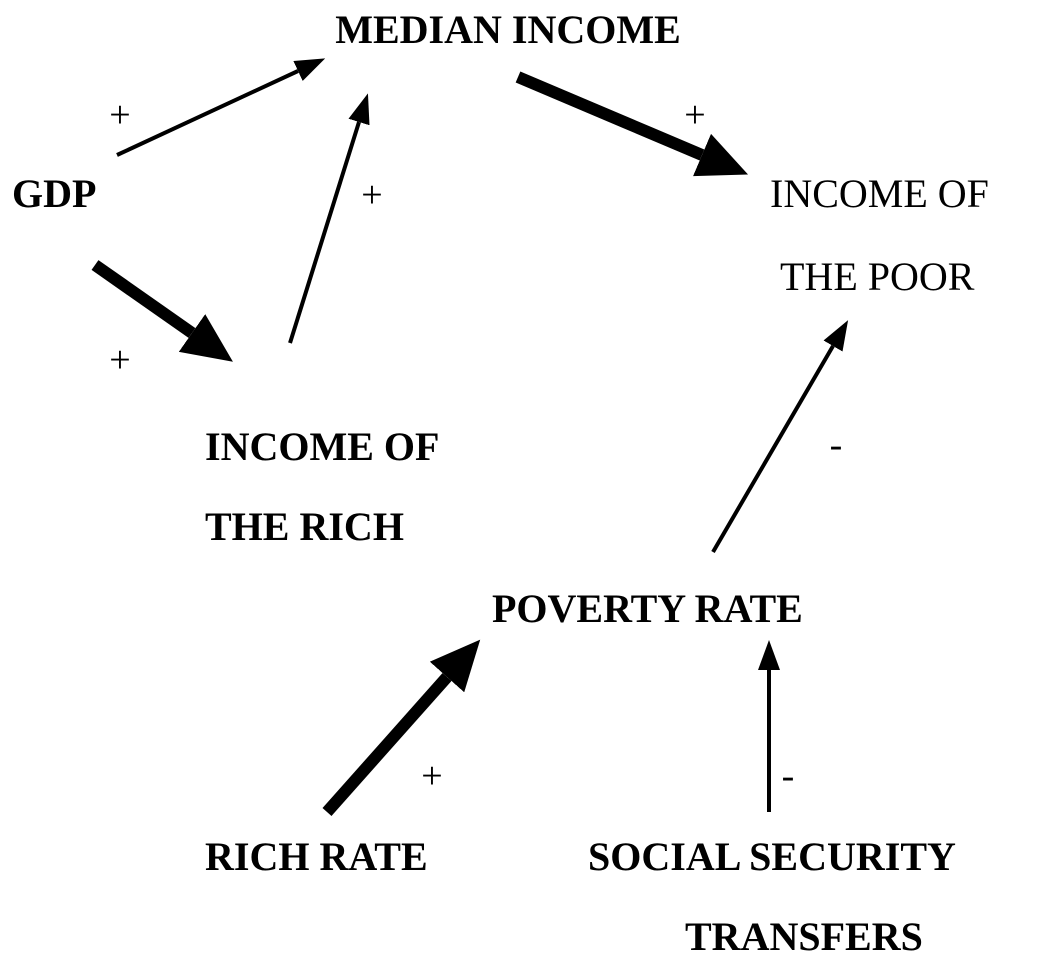 The height and width of the screenshot is (962, 1037). What do you see at coordinates (877, 276) in the screenshot?
I see `node-label: THE POOR` at bounding box center [877, 276].